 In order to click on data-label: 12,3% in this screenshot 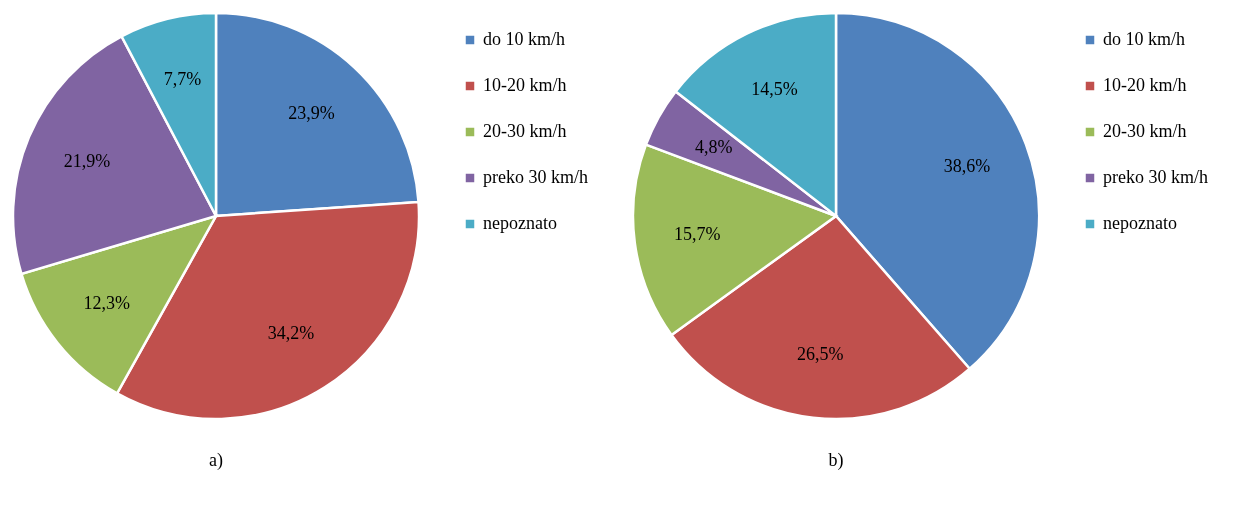, I will do `click(106, 302)`.